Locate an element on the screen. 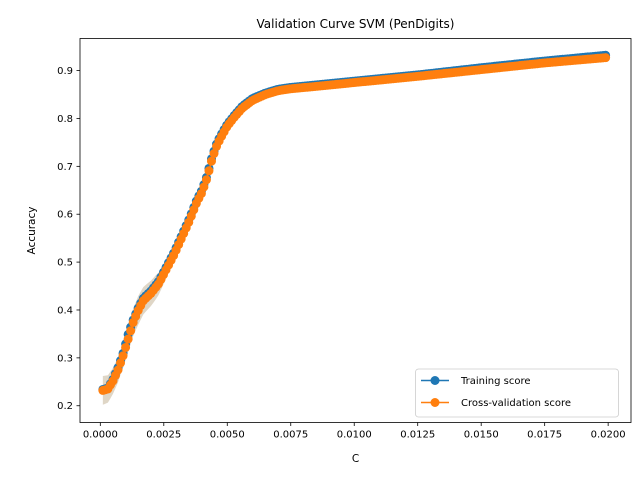 This screenshot has height=480, width=640. x-tick-label: 0.0050 is located at coordinates (227, 435).